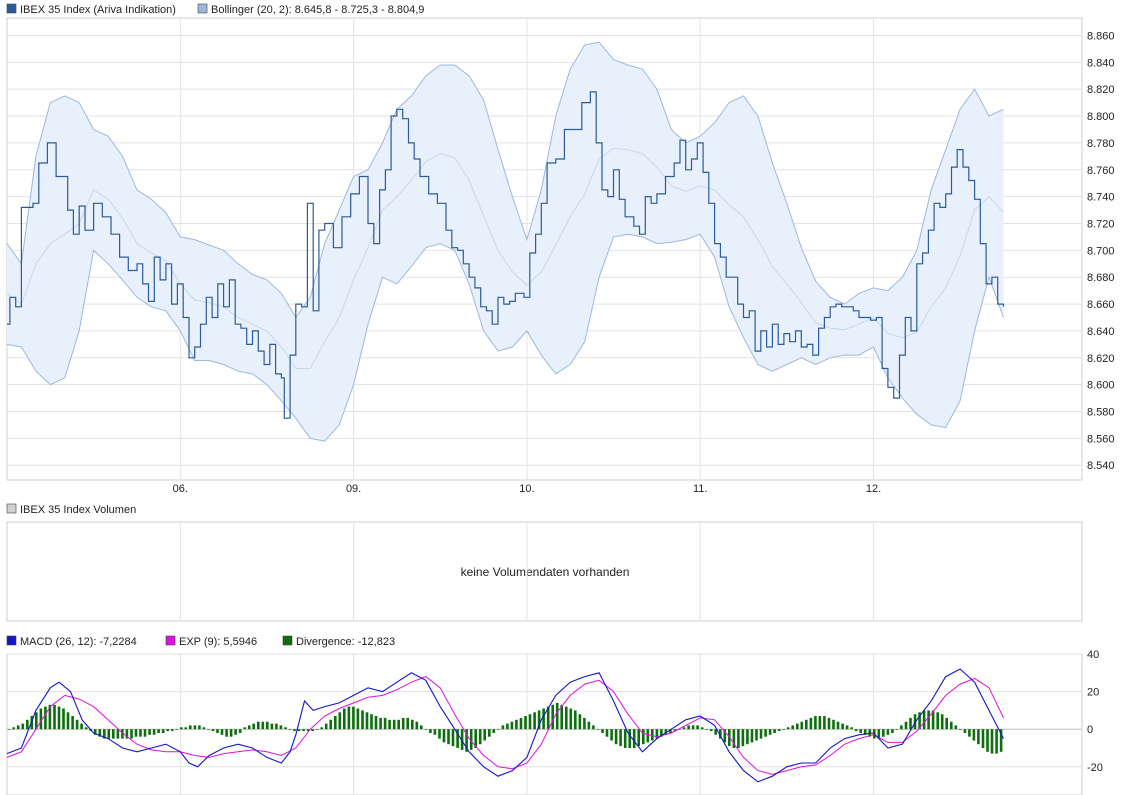 This screenshot has height=795, width=1127. I want to click on volume-plot-frame, so click(544, 571).